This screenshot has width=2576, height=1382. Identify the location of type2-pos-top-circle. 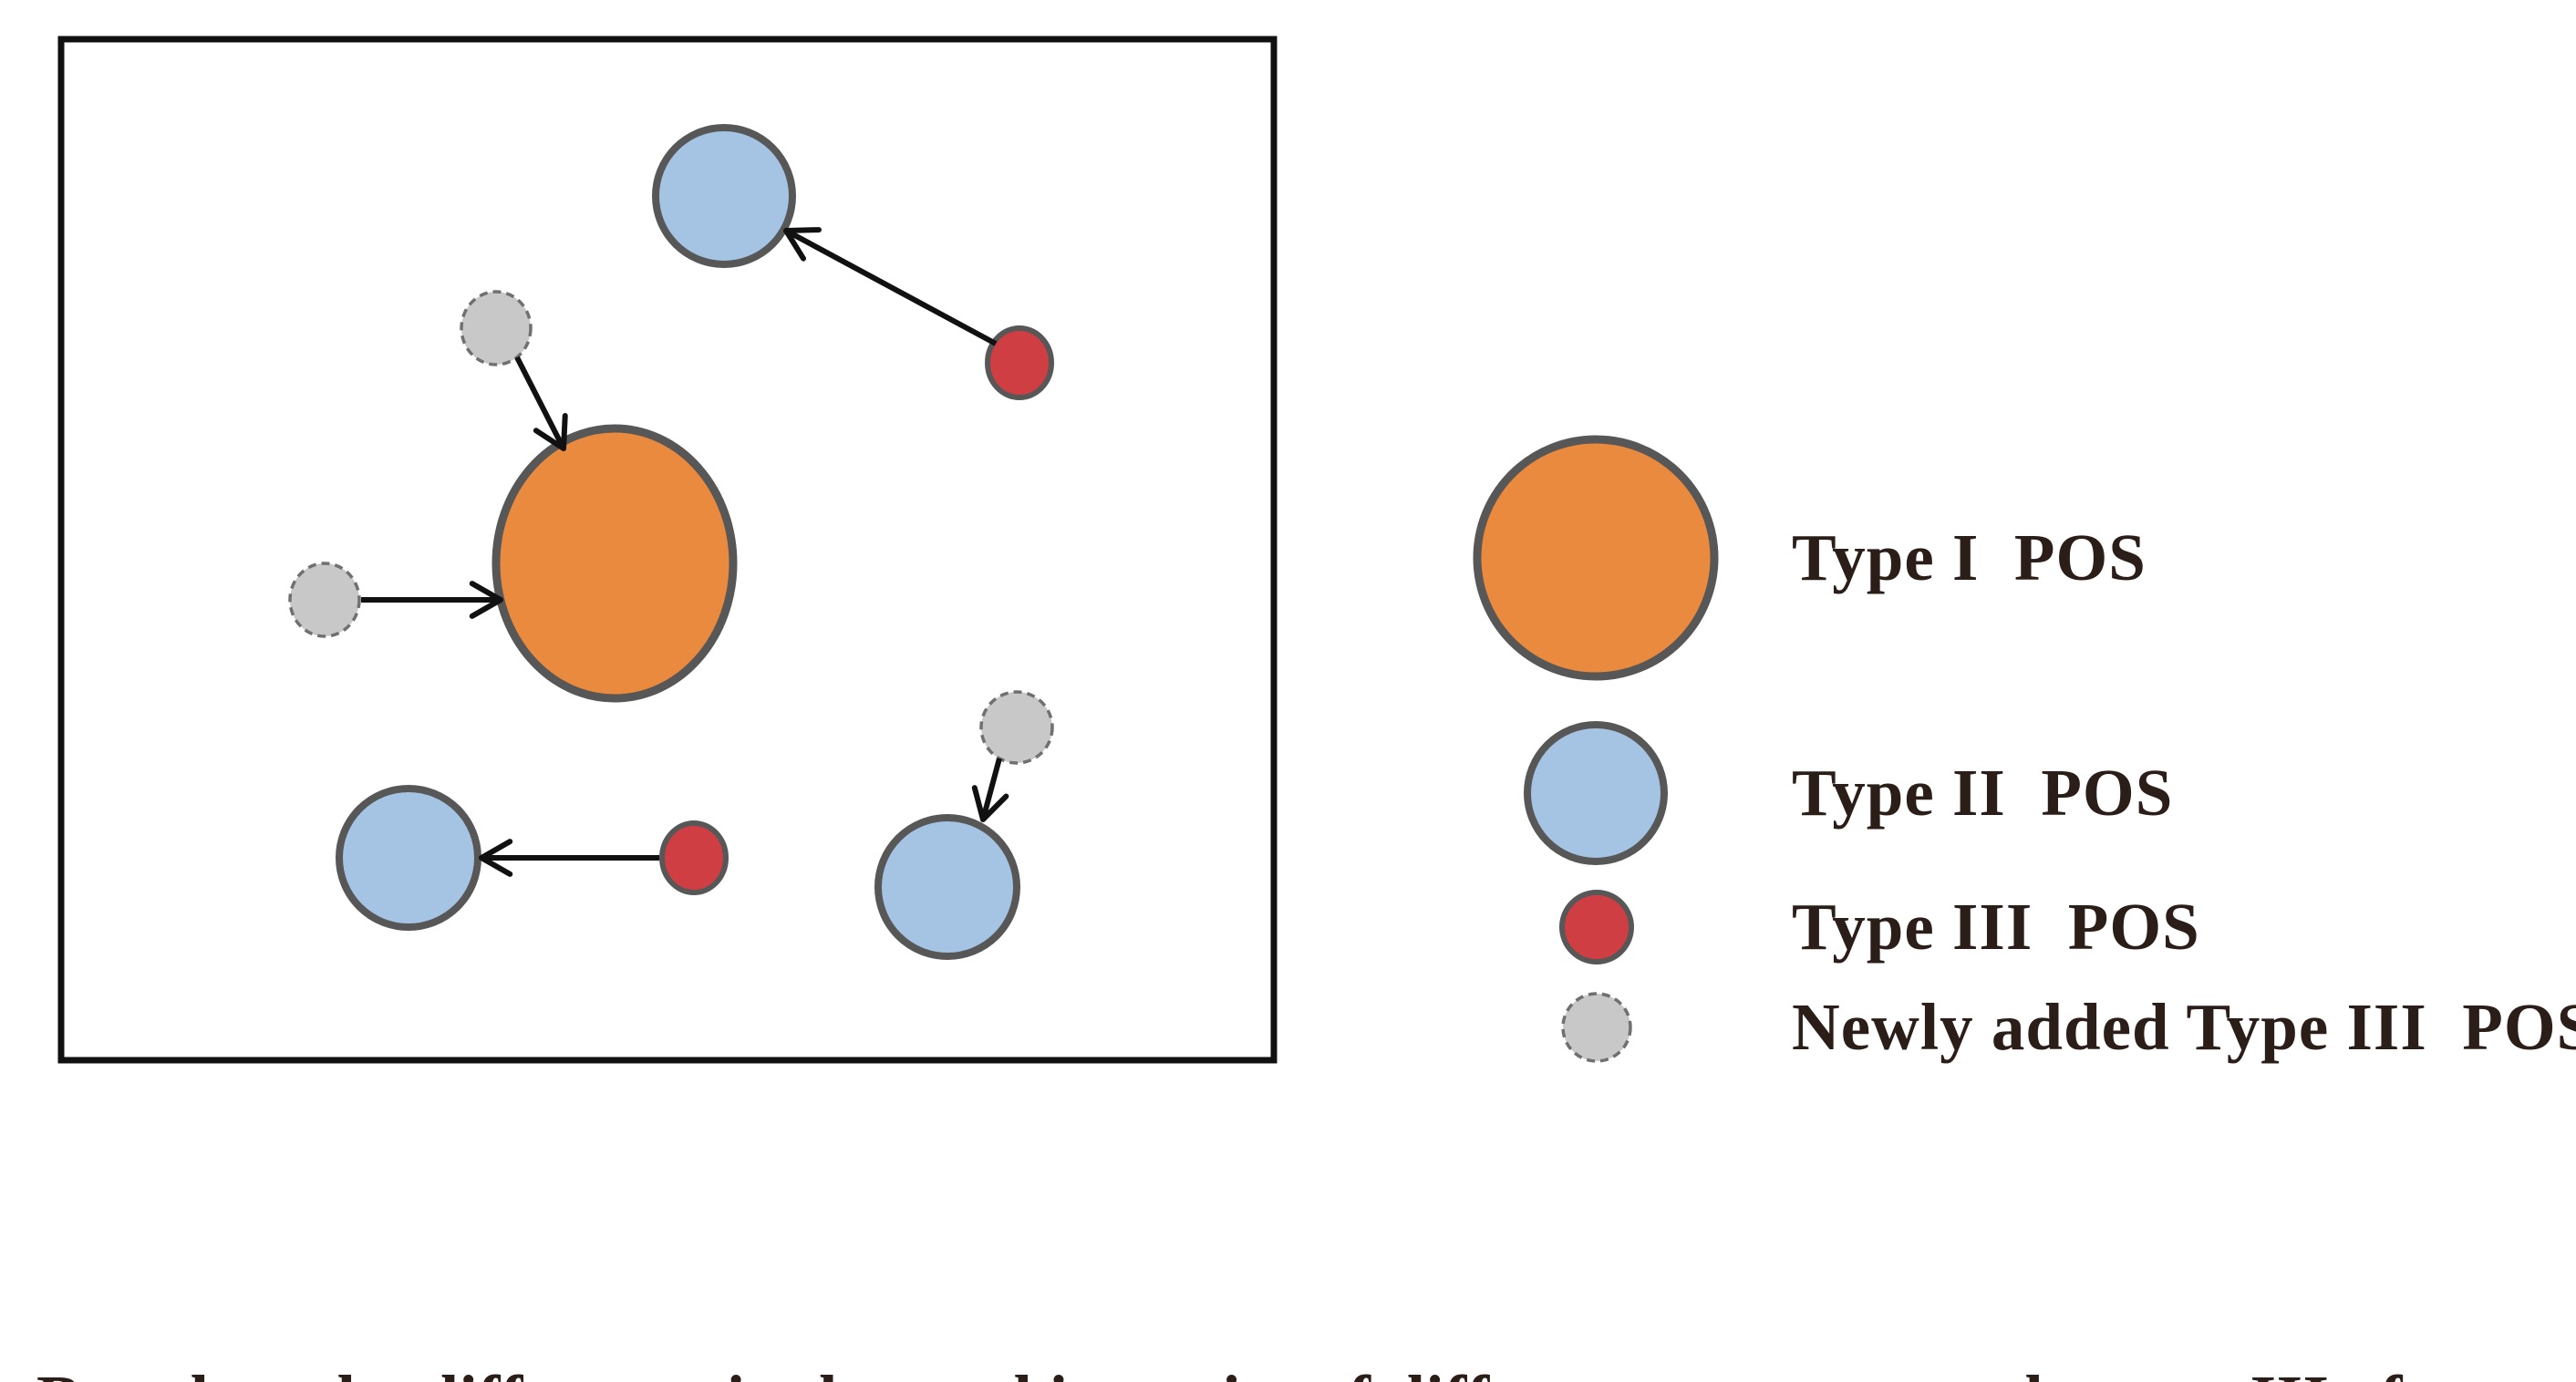
(724, 196).